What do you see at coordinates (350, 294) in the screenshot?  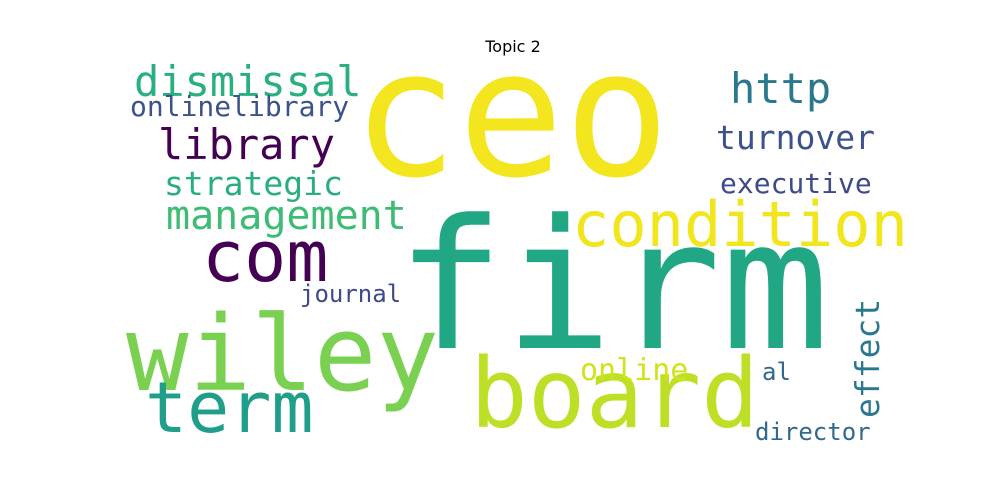 I see `word-journal: journal` at bounding box center [350, 294].